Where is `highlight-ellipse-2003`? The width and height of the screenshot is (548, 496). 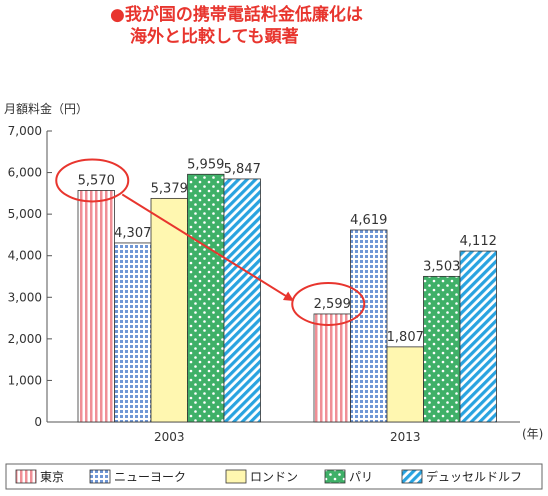
highlight-ellipse-2003 is located at coordinates (92, 180).